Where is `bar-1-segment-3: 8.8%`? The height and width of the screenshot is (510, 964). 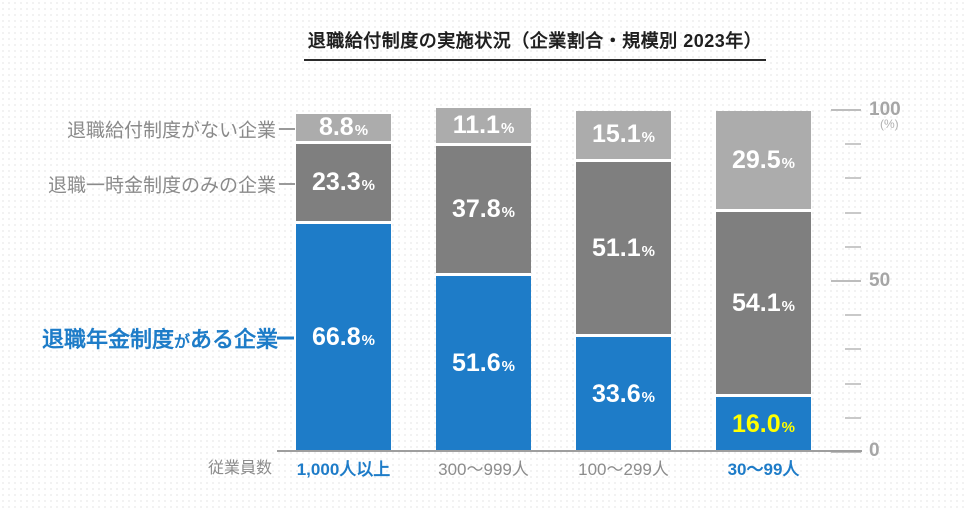 bar-1-segment-3: 8.8% is located at coordinates (343, 128).